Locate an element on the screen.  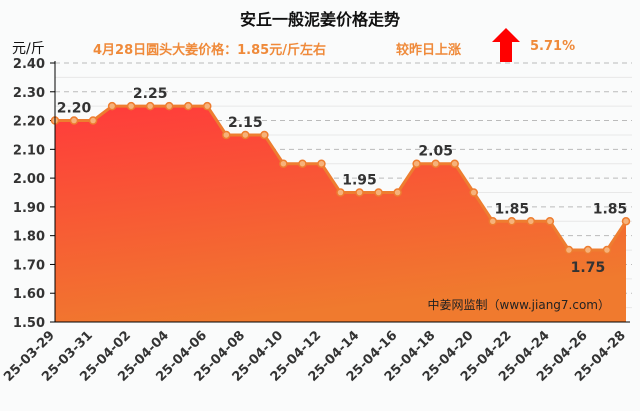
data-label: 2.15 is located at coordinates (245, 123).